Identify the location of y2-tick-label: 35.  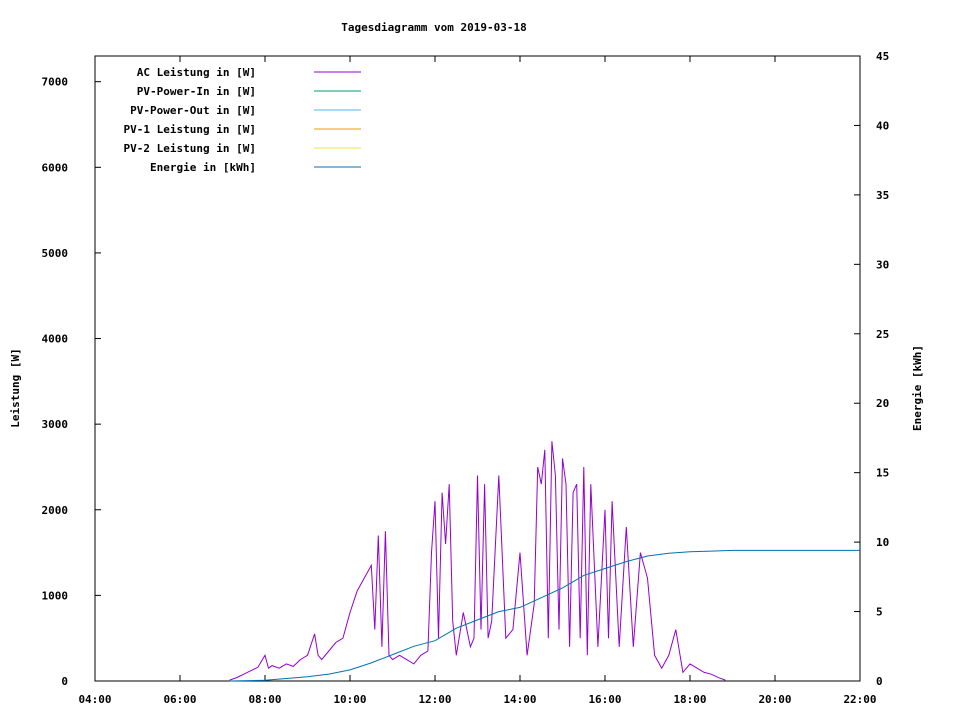
(882, 195).